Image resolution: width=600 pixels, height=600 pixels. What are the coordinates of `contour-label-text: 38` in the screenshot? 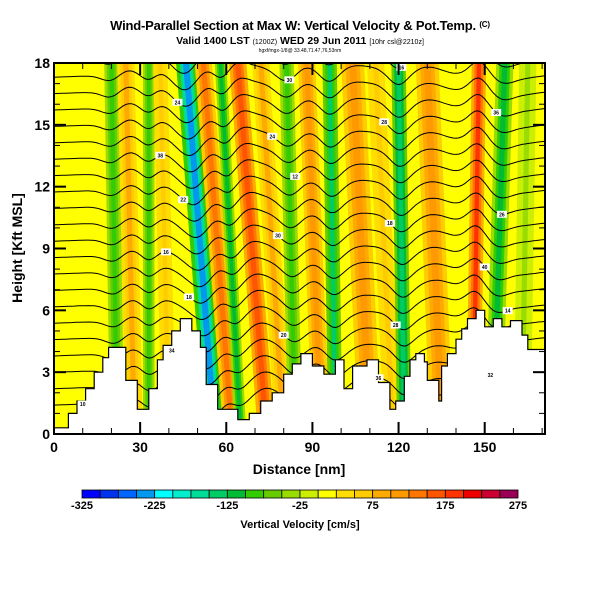 It's located at (160, 156).